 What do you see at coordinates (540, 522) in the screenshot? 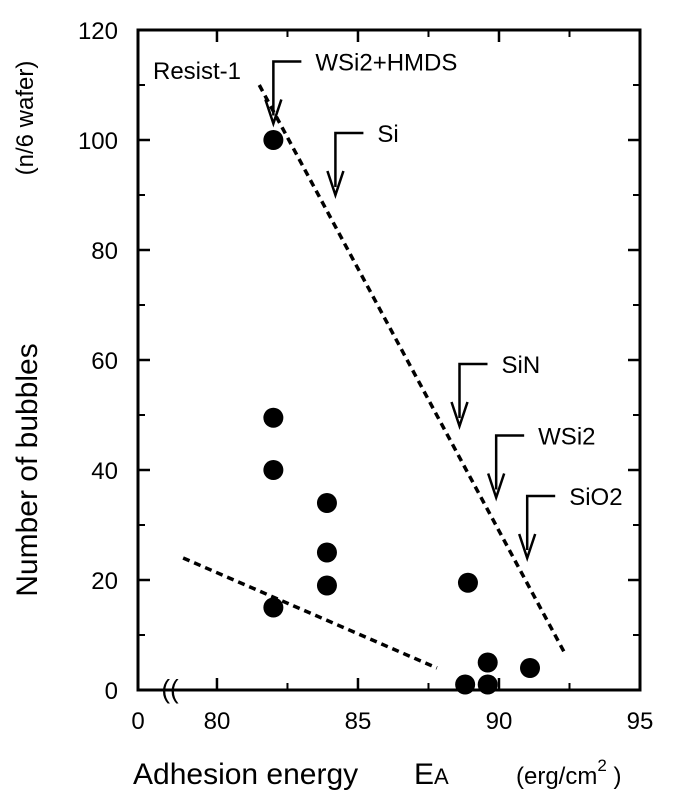
I see `annotation-sio2-arrow-shaft` at bounding box center [540, 522].